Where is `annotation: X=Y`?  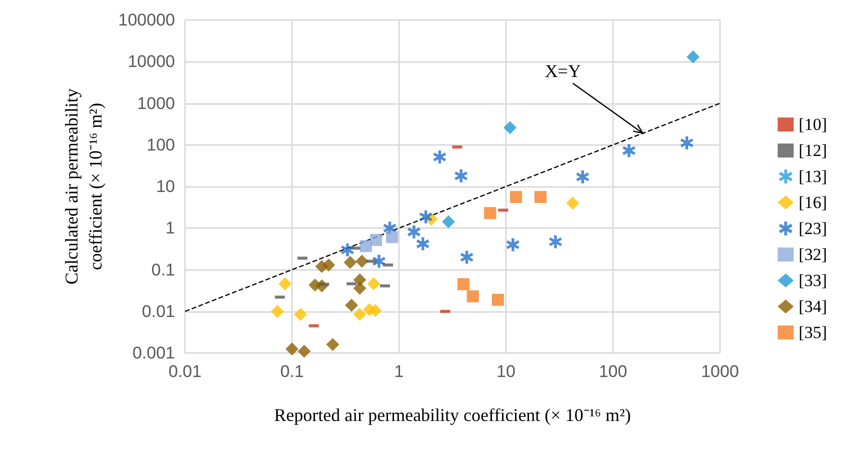 annotation: X=Y is located at coordinates (562, 71).